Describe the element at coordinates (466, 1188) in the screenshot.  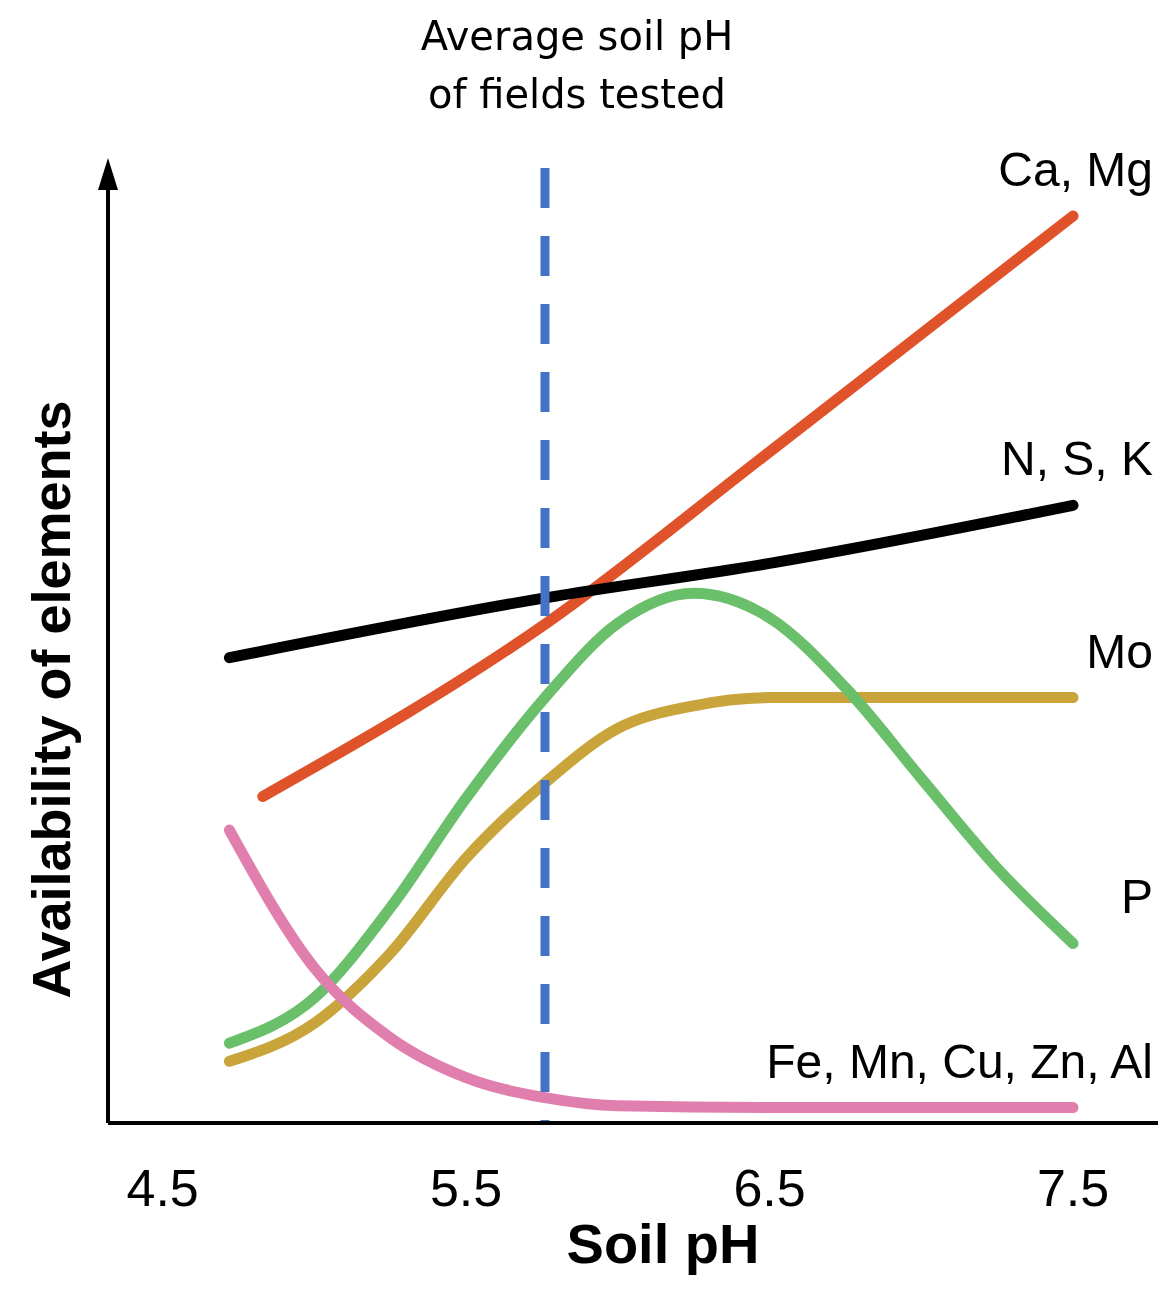
I see `x-tick-label: 5.5` at that location.